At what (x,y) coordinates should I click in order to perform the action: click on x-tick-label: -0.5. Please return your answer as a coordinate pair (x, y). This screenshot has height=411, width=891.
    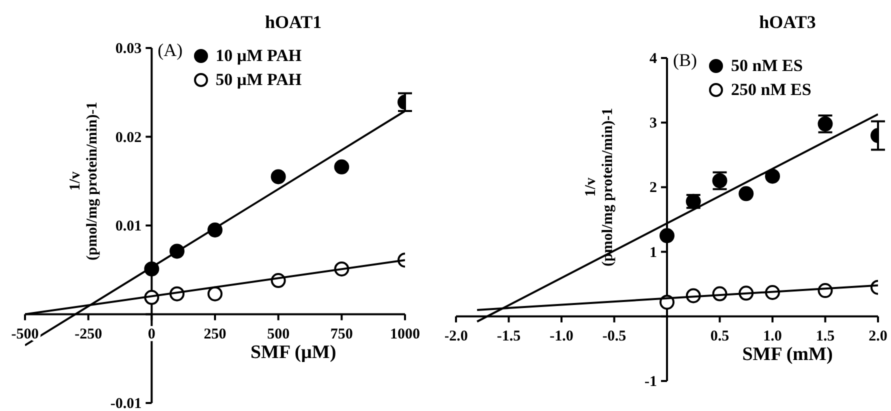
    Looking at the image, I should click on (614, 336).